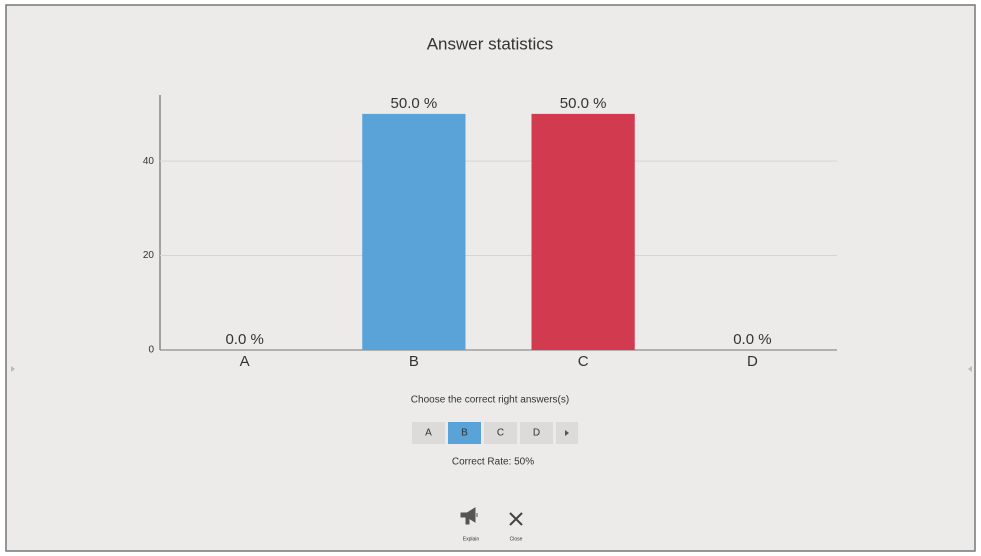 The image size is (981, 556). I want to click on close-icon, so click(516, 519).